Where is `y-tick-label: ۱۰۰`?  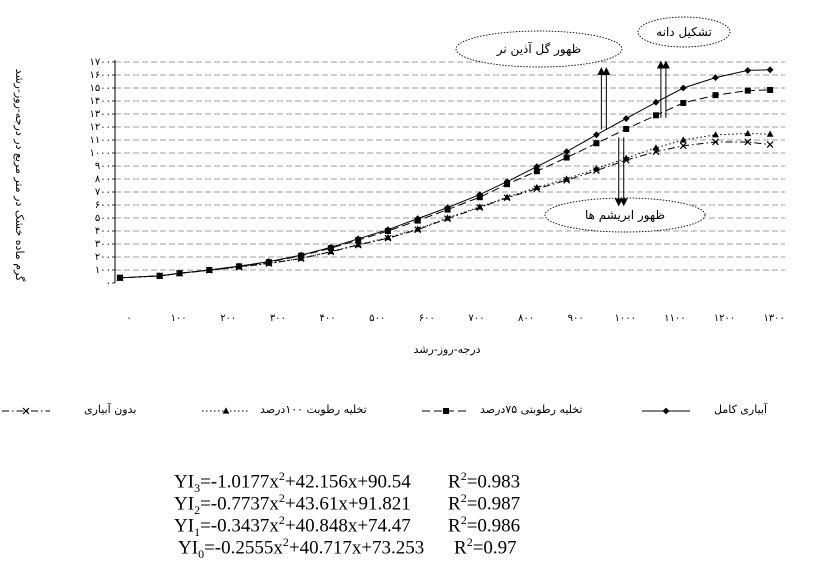 y-tick-label: ۱۰۰ is located at coordinates (103, 270).